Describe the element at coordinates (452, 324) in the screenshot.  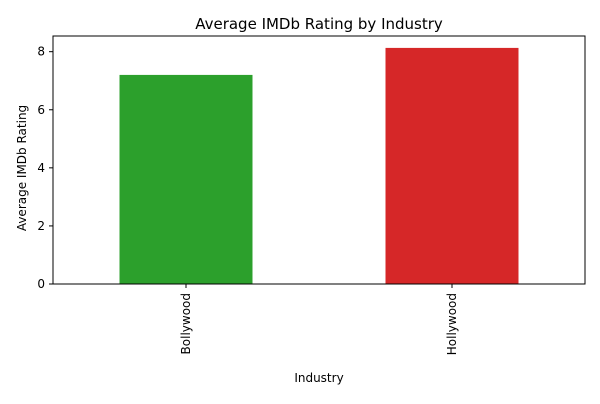
I see `x-tick-label: Hollywood` at that location.